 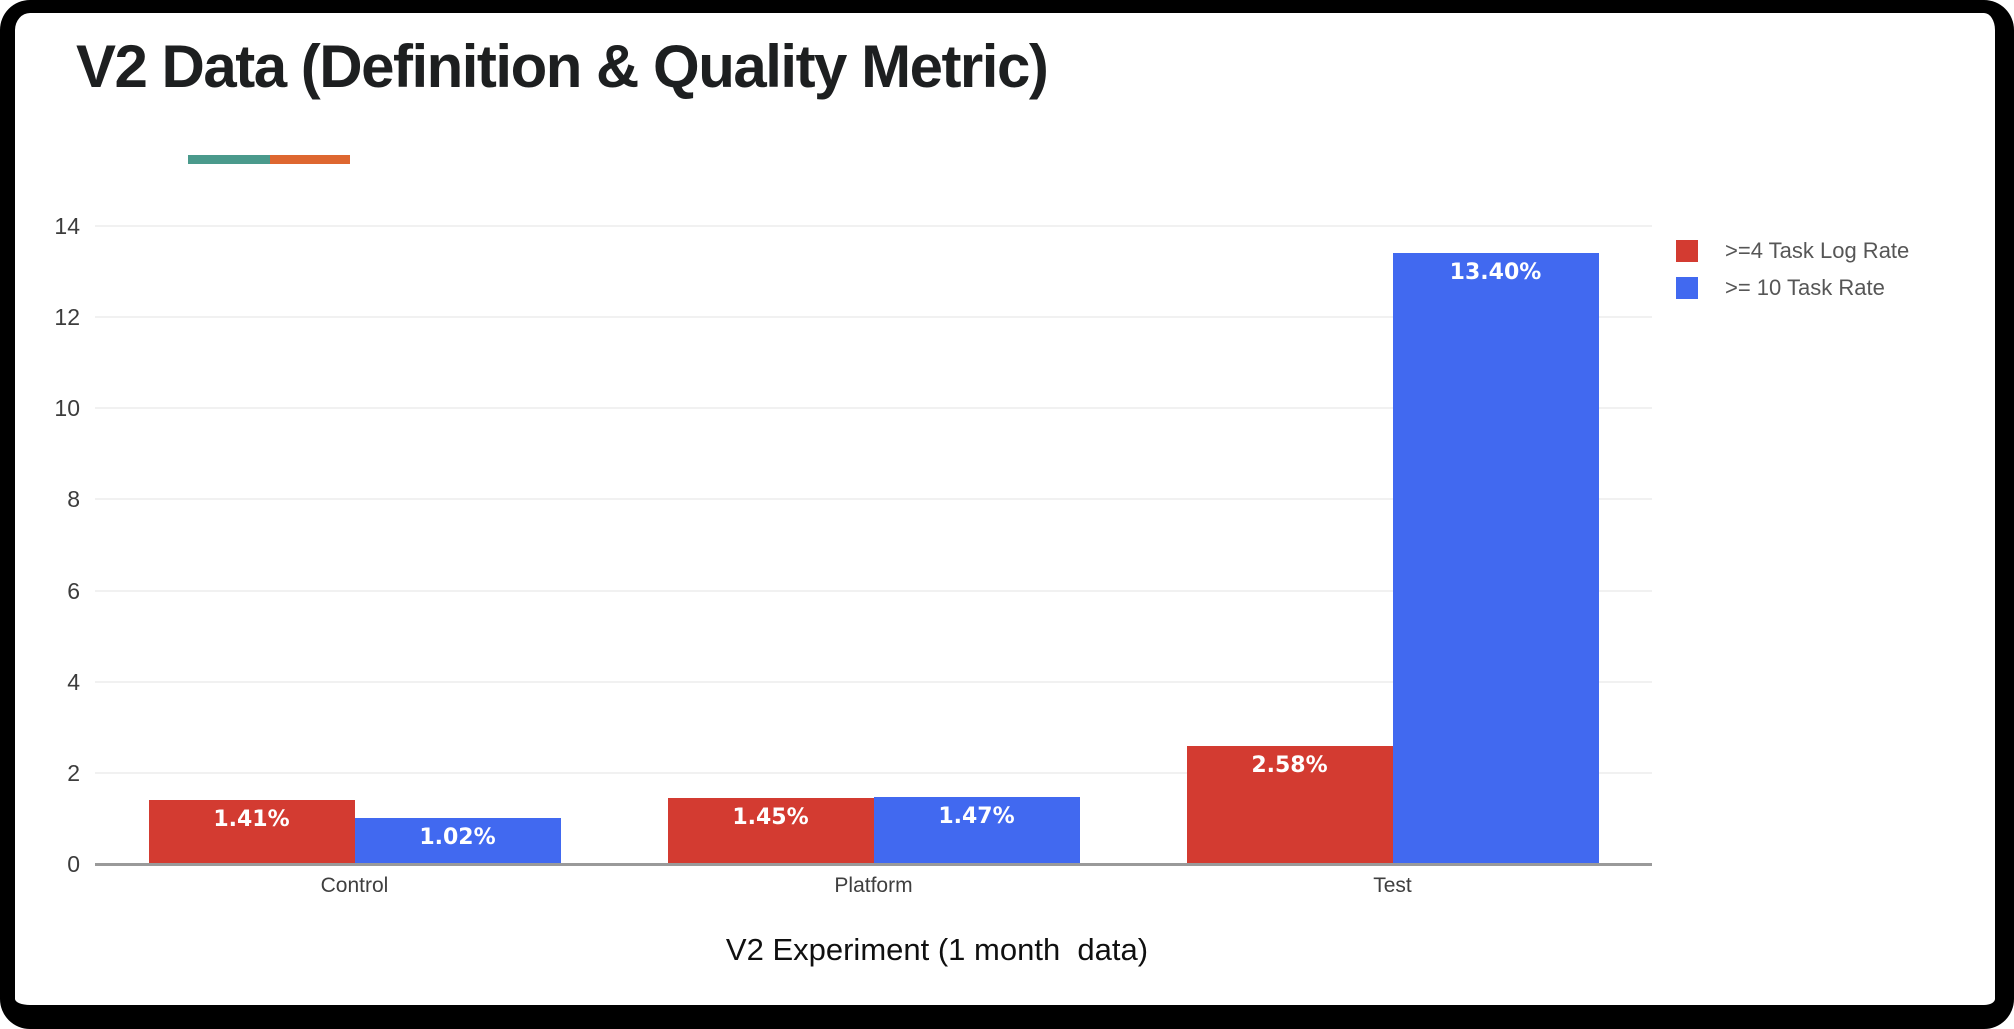 What do you see at coordinates (229, 159) in the screenshot?
I see `title-accent-teal` at bounding box center [229, 159].